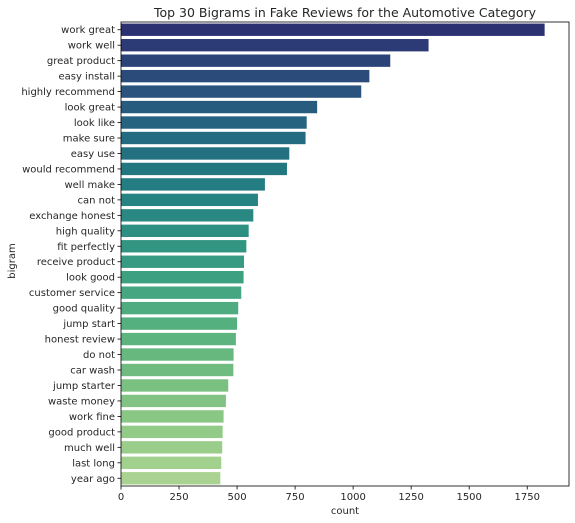 This screenshot has height=523, width=575. What do you see at coordinates (181, 292) in the screenshot?
I see `bar-customer-service` at bounding box center [181, 292].